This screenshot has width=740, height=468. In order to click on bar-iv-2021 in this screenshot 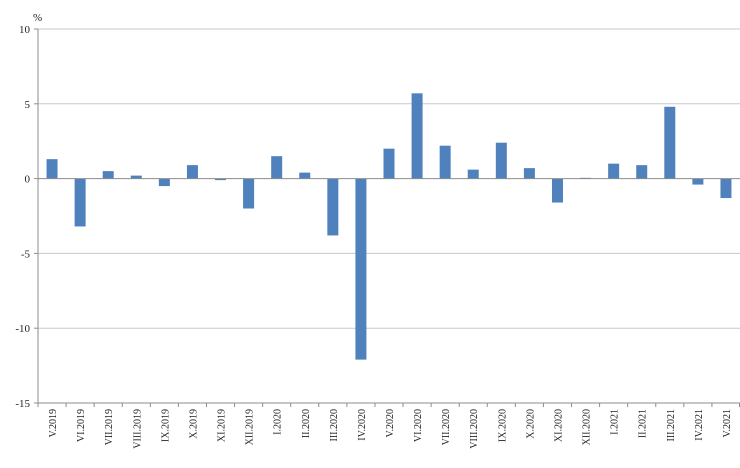, I will do `click(698, 181)`.